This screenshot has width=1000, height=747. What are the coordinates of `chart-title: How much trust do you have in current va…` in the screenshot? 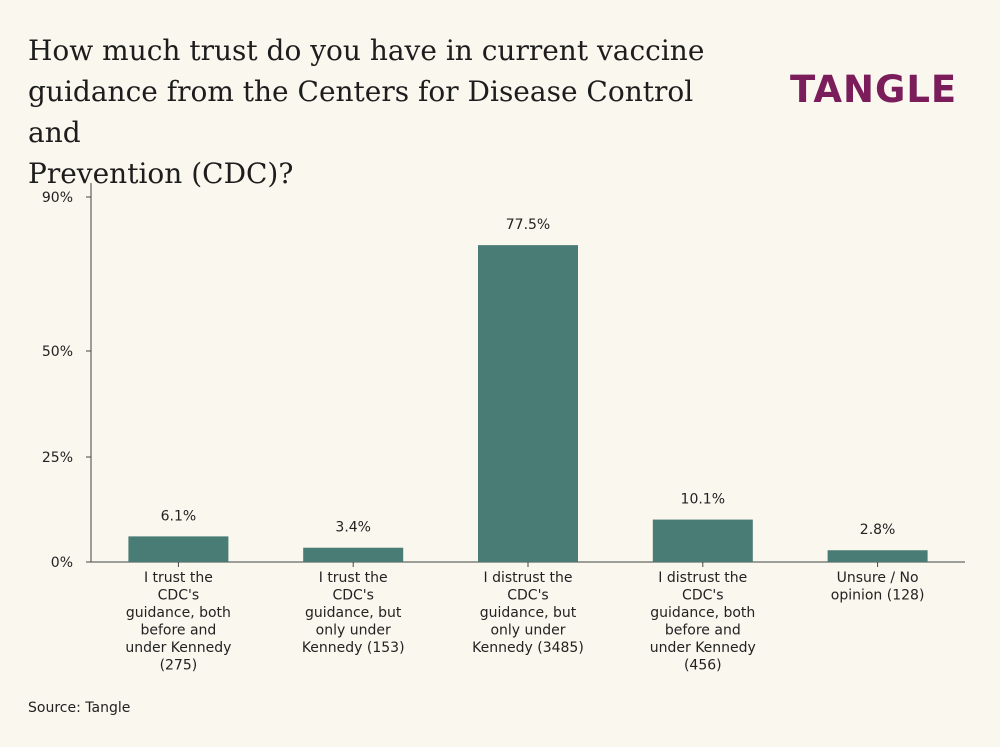 It's located at (366, 112).